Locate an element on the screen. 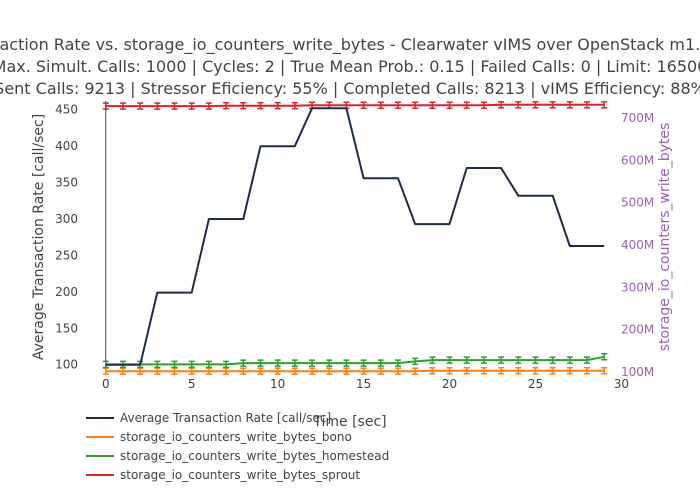 The width and height of the screenshot is (700, 500). x-tick-label: 5 is located at coordinates (192, 384).